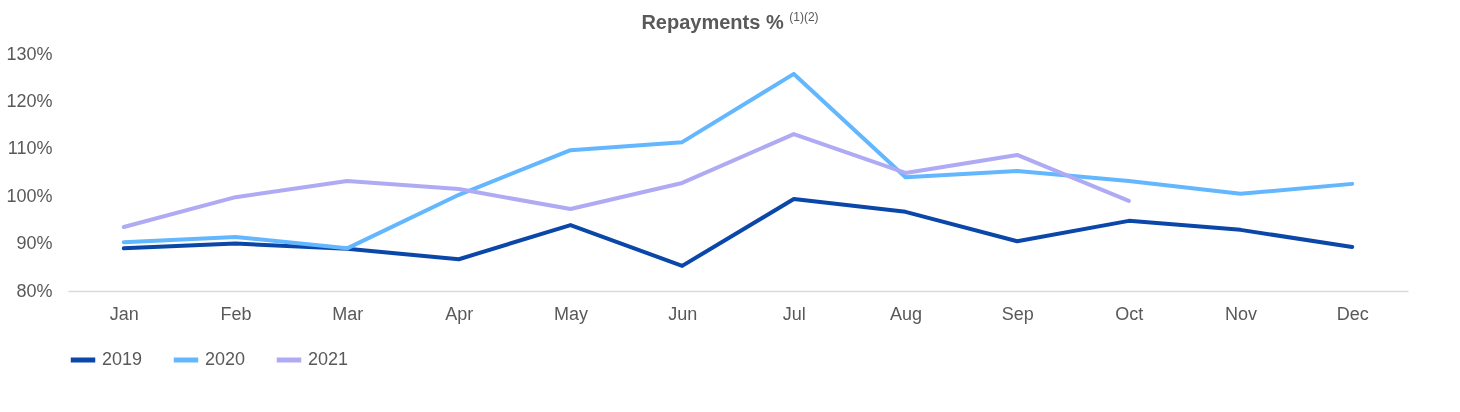 The image size is (1460, 412). What do you see at coordinates (348, 313) in the screenshot?
I see `x-tick-label: Mar` at bounding box center [348, 313].